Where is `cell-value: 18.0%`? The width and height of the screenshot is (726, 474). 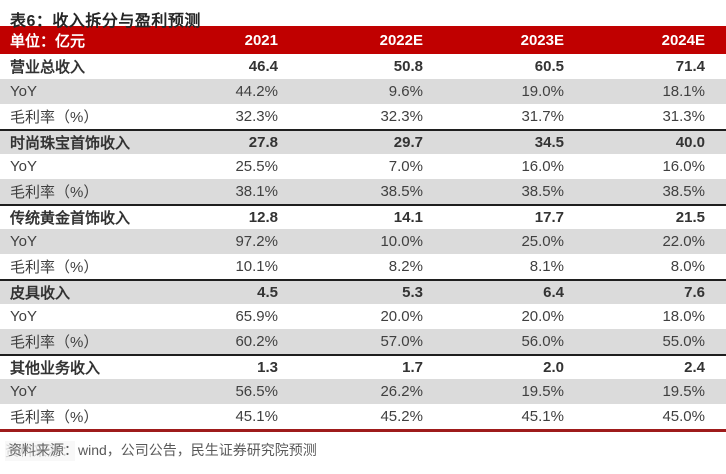
cell-value: 18.0% is located at coordinates (683, 316).